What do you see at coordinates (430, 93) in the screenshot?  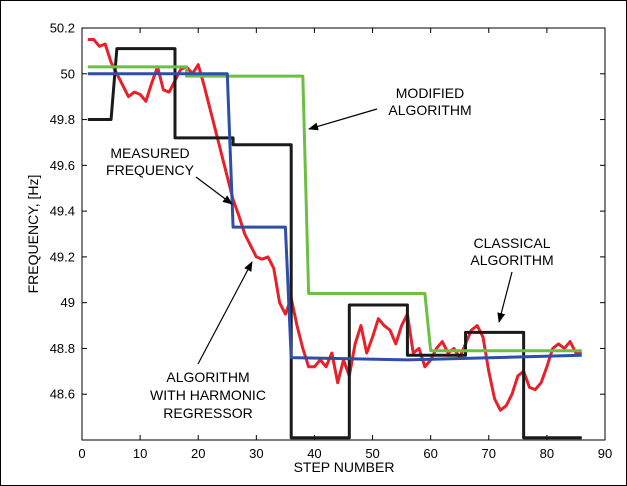 I see `modified-annotation-label: MODIFIED` at bounding box center [430, 93].